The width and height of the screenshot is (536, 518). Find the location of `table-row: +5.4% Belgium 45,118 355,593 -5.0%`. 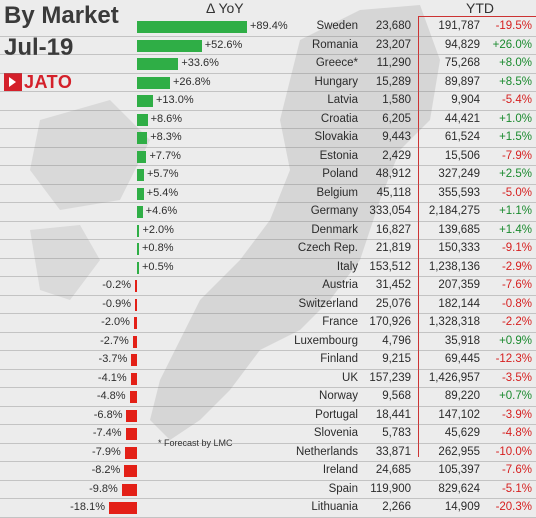

table-row: +5.4% Belgium 45,118 355,593 -5.0% is located at coordinates (268, 194).